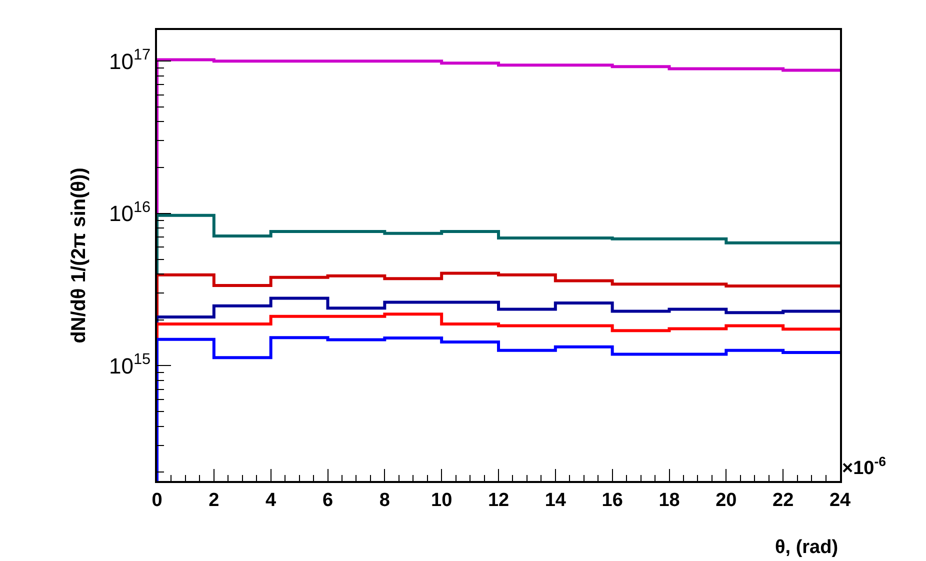 This screenshot has width=926, height=561. What do you see at coordinates (669, 500) in the screenshot?
I see `x-tick-label: 18` at bounding box center [669, 500].